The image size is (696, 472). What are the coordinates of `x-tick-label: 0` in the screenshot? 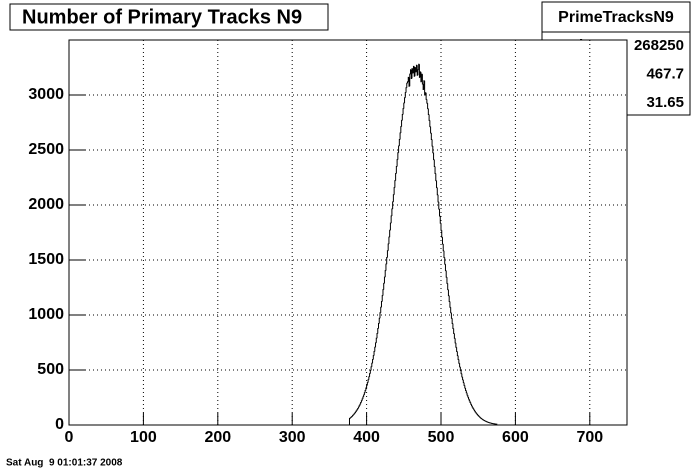 It's located at (69, 437).